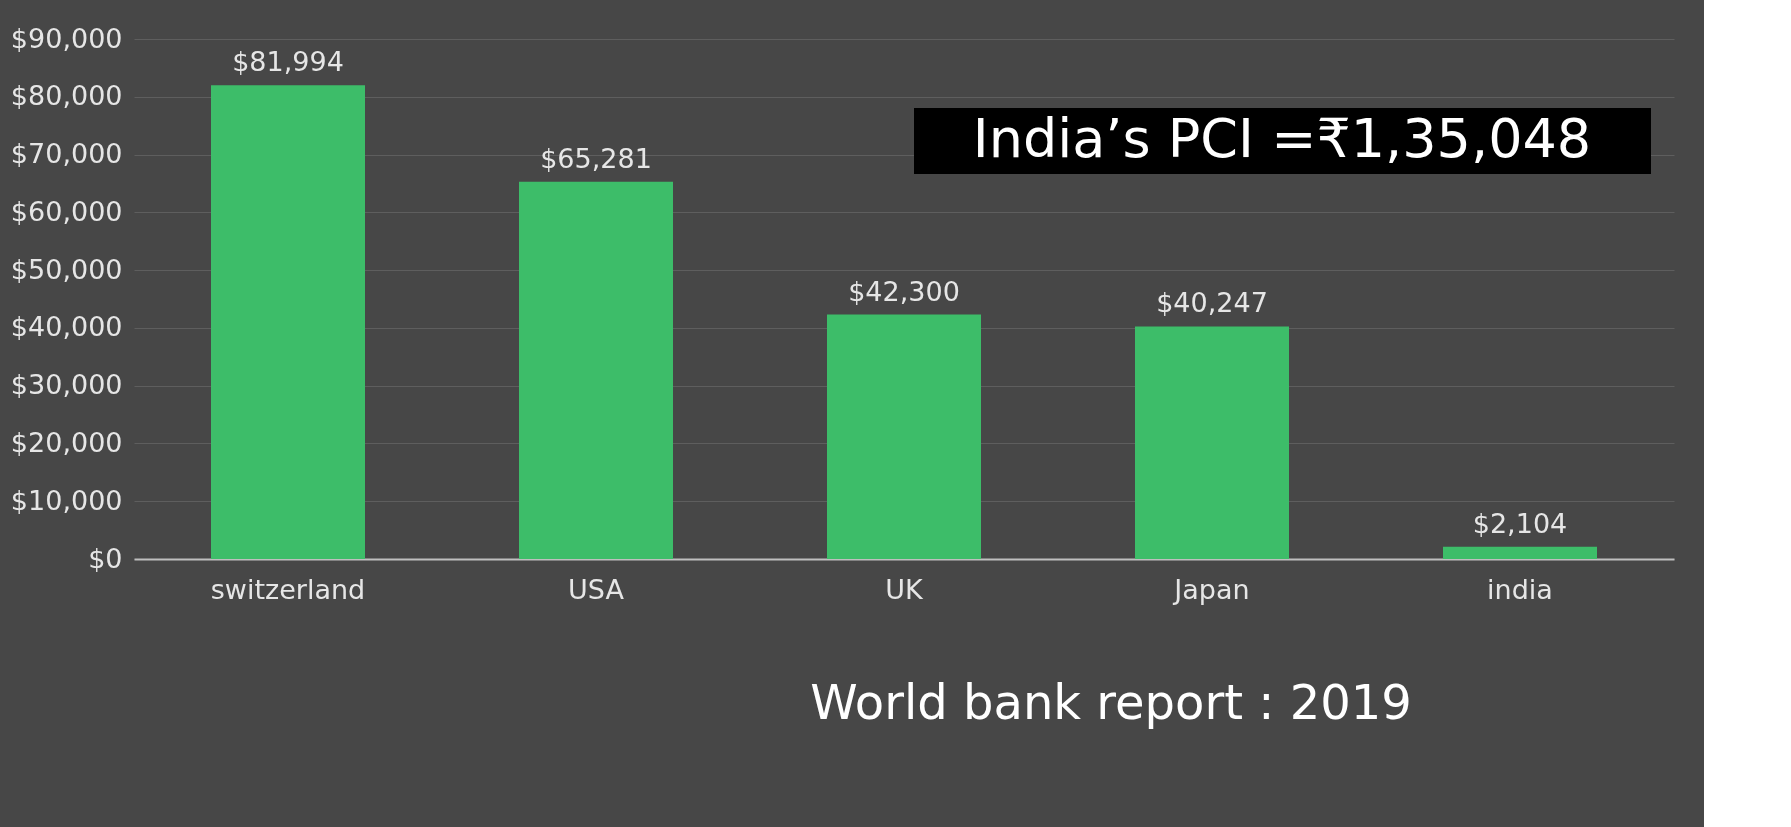 This screenshot has width=1791, height=827. I want to click on y-tick-label: $30,000, so click(66, 385).